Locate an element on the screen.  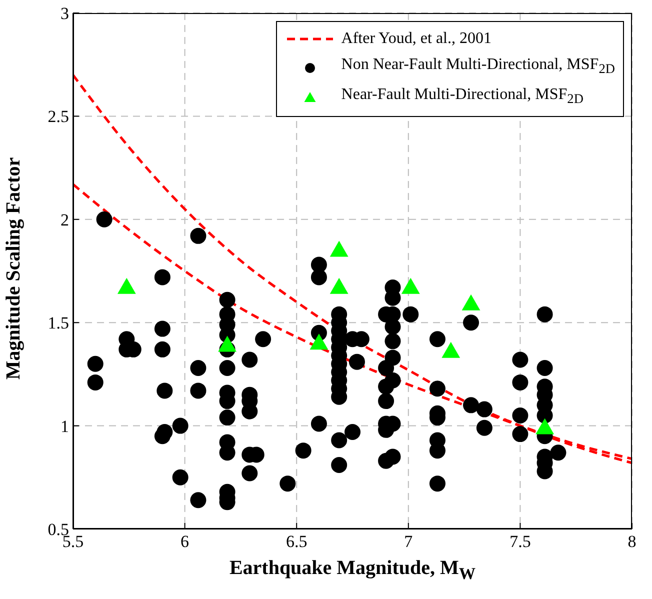
legend-label: Non Near-Fault Multi-Directional, MSF$_{2D}$ is located at coordinates (478, 66).